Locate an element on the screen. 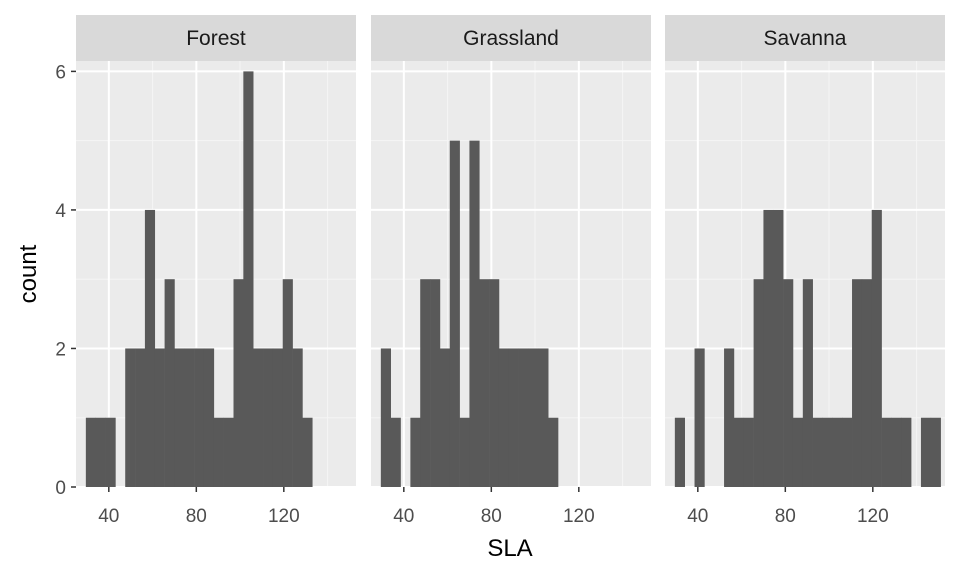 This screenshot has width=960, height=576. y-tick-label: 0 is located at coordinates (60, 488).